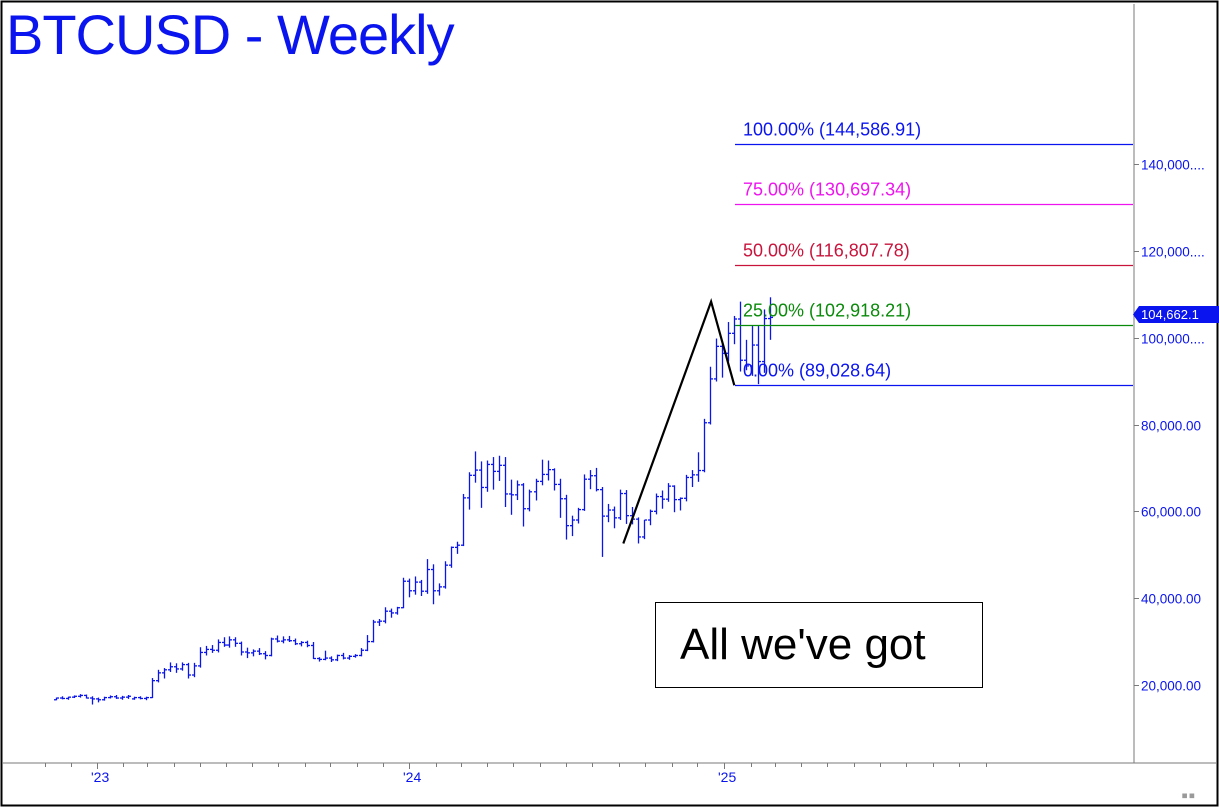  What do you see at coordinates (1171, 426) in the screenshot?
I see `y-axis-tick-label: 80,000.00` at bounding box center [1171, 426].